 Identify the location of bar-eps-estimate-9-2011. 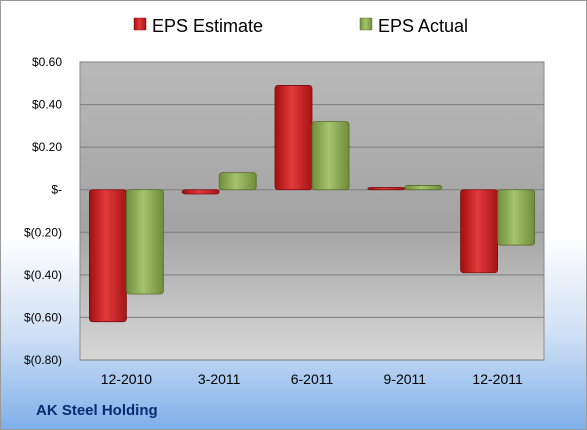
(386, 189).